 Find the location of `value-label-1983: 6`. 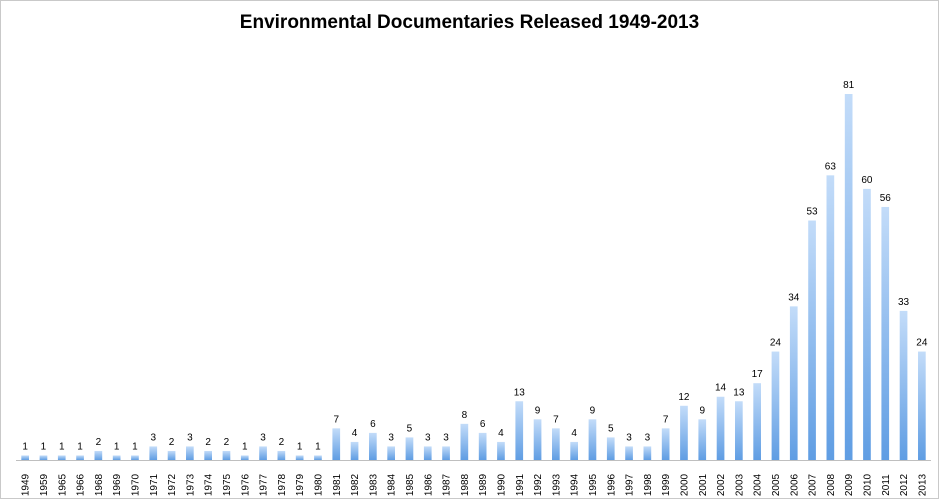

value-label-1983: 6 is located at coordinates (373, 424).